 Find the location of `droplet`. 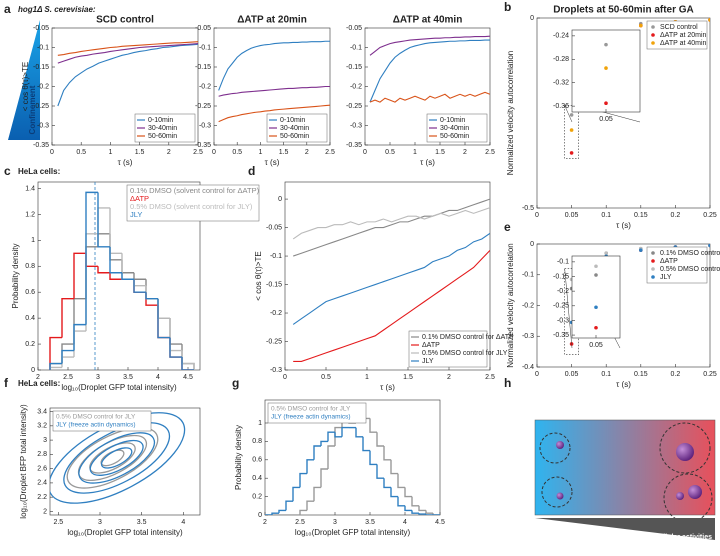

droplet is located at coordinates (560, 496).